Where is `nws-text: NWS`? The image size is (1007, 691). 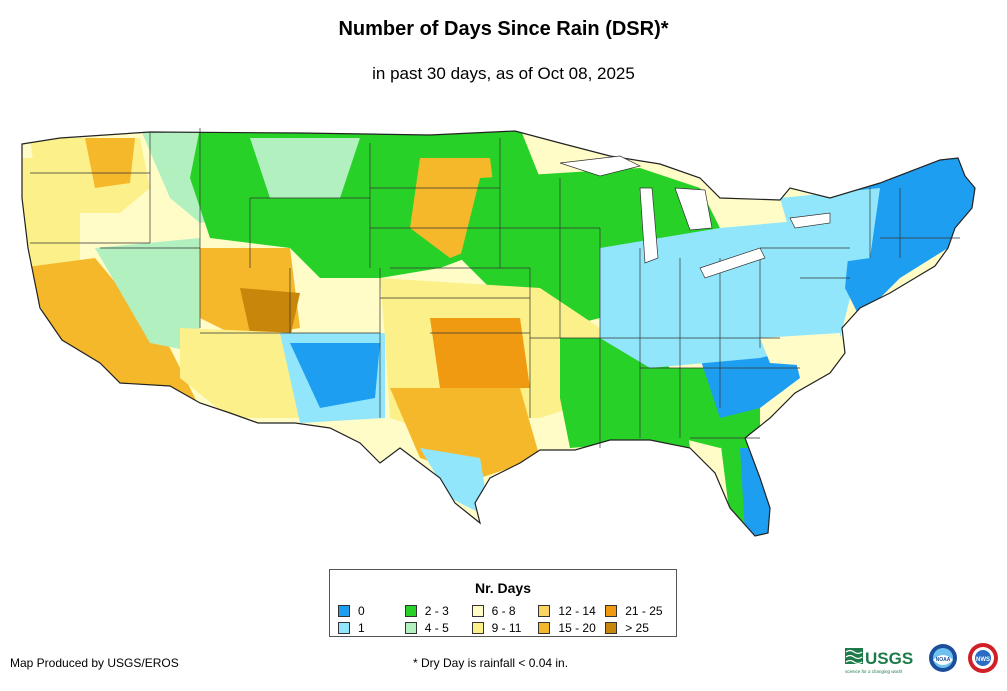
nws-text: NWS is located at coordinates (983, 660).